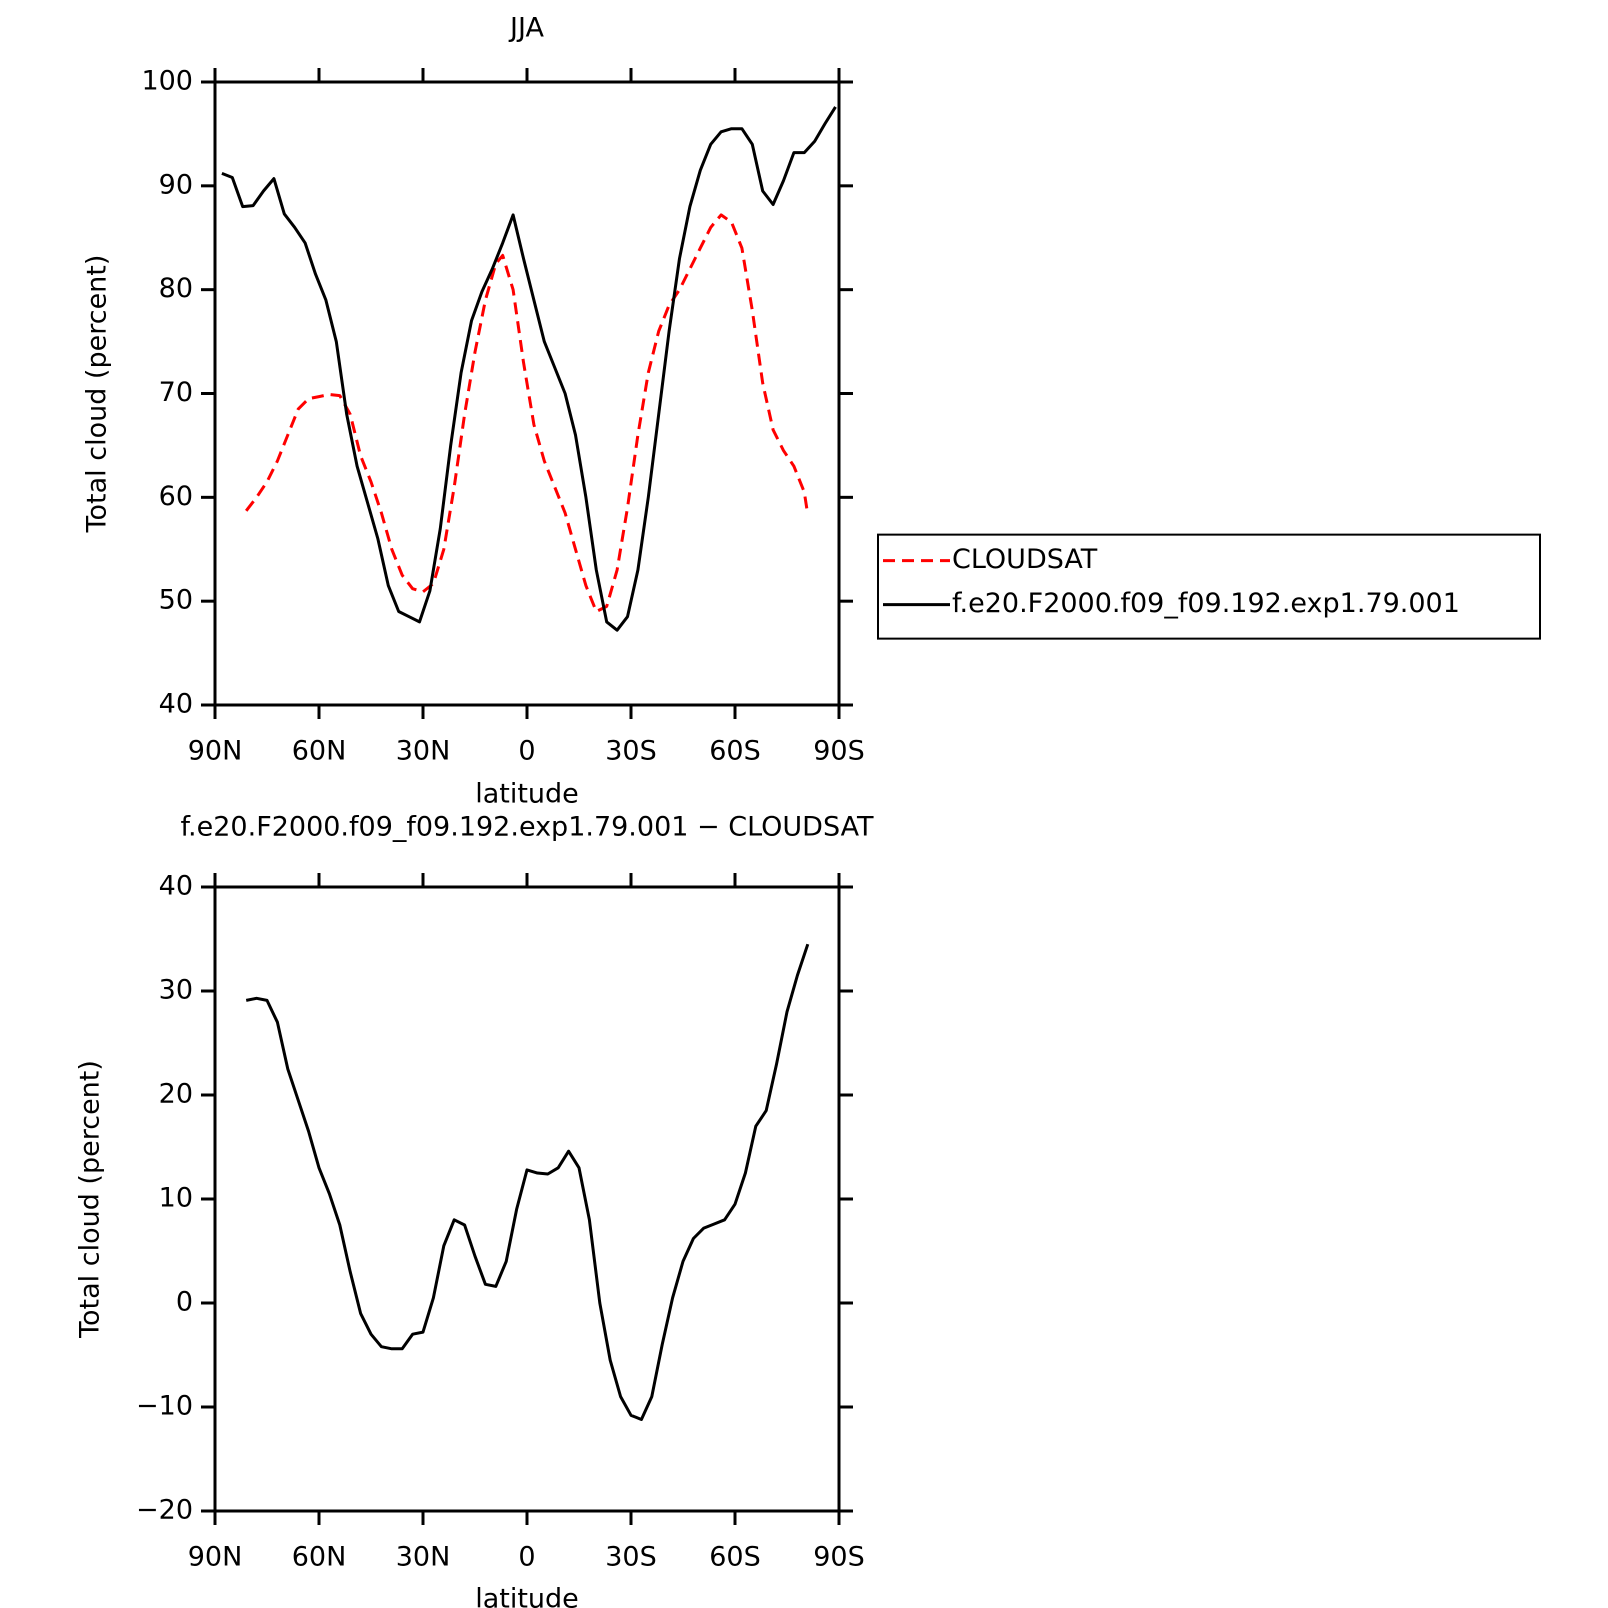  What do you see at coordinates (176, 1094) in the screenshot?
I see `y-tick-label: 20` at bounding box center [176, 1094].